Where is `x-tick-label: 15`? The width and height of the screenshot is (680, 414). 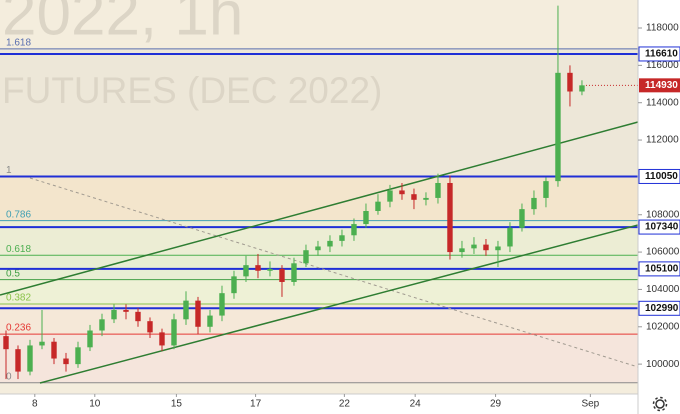
x-tick-label: 15 is located at coordinates (177, 404).